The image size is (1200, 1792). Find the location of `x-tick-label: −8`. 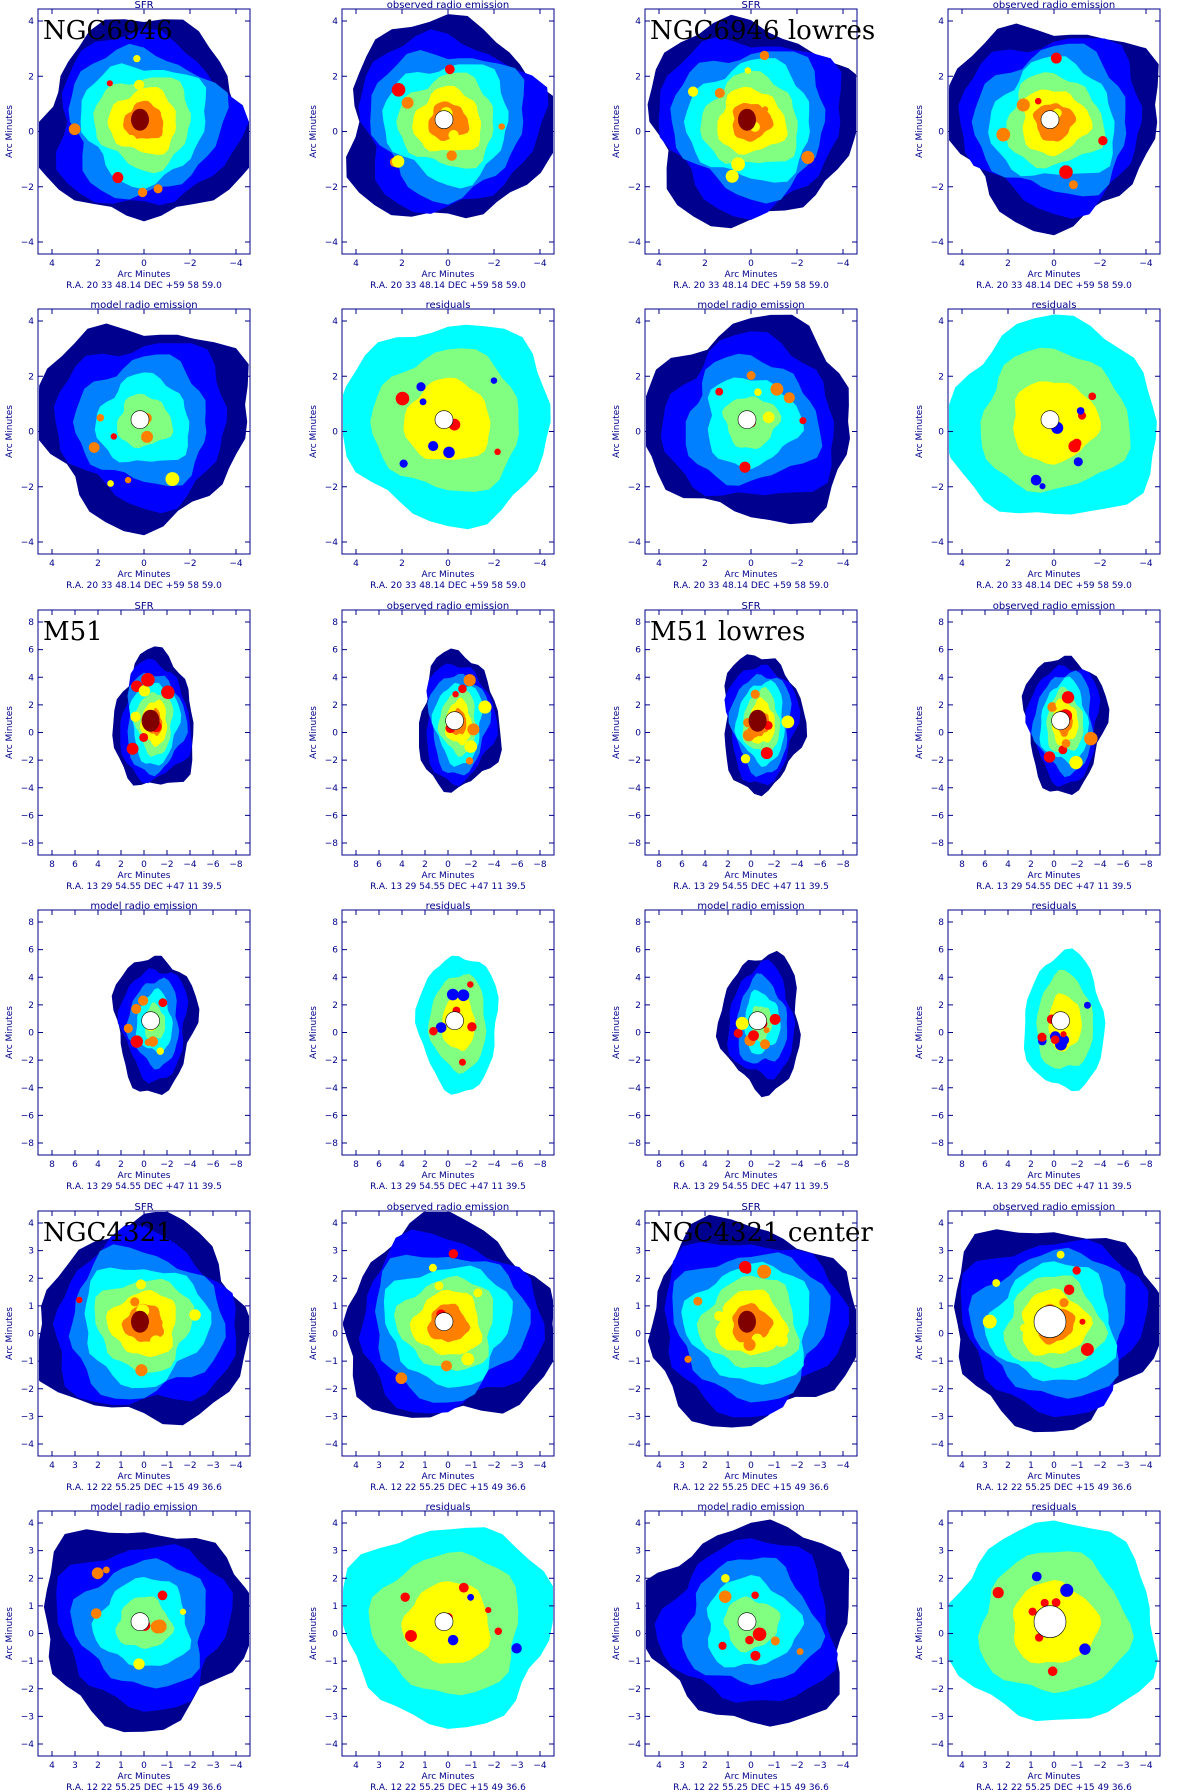

x-tick-label: −8 is located at coordinates (540, 865).